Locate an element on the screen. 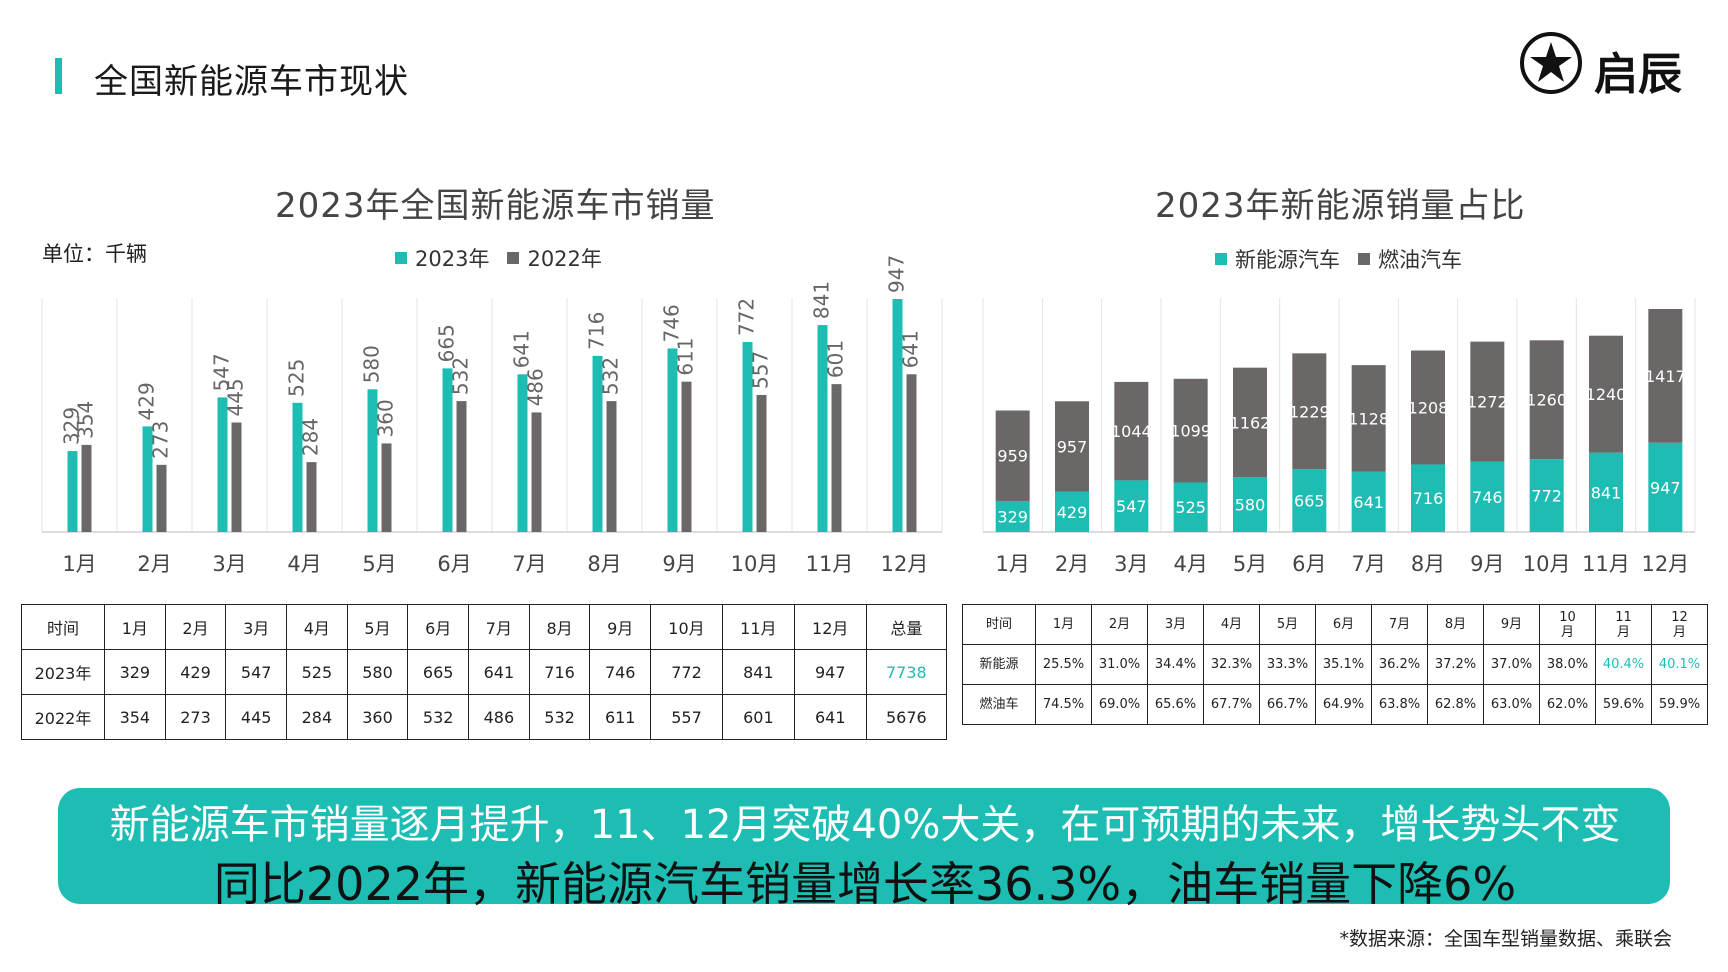 Image resolution: width=1728 pixels, height=972 pixels. stack-value-nev: 665 is located at coordinates (1309, 501).